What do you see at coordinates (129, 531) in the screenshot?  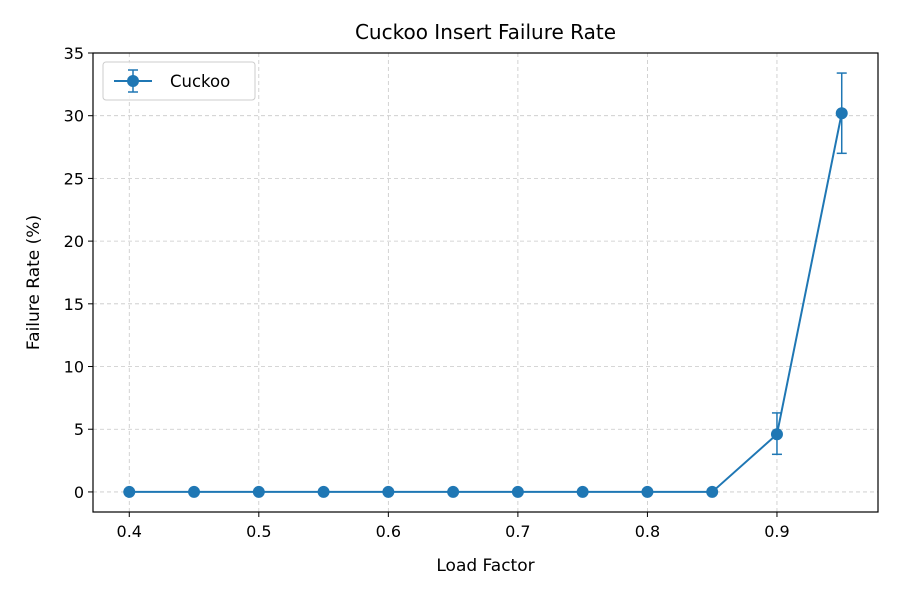 I see `x-tick-label: 0.4` at bounding box center [129, 531].